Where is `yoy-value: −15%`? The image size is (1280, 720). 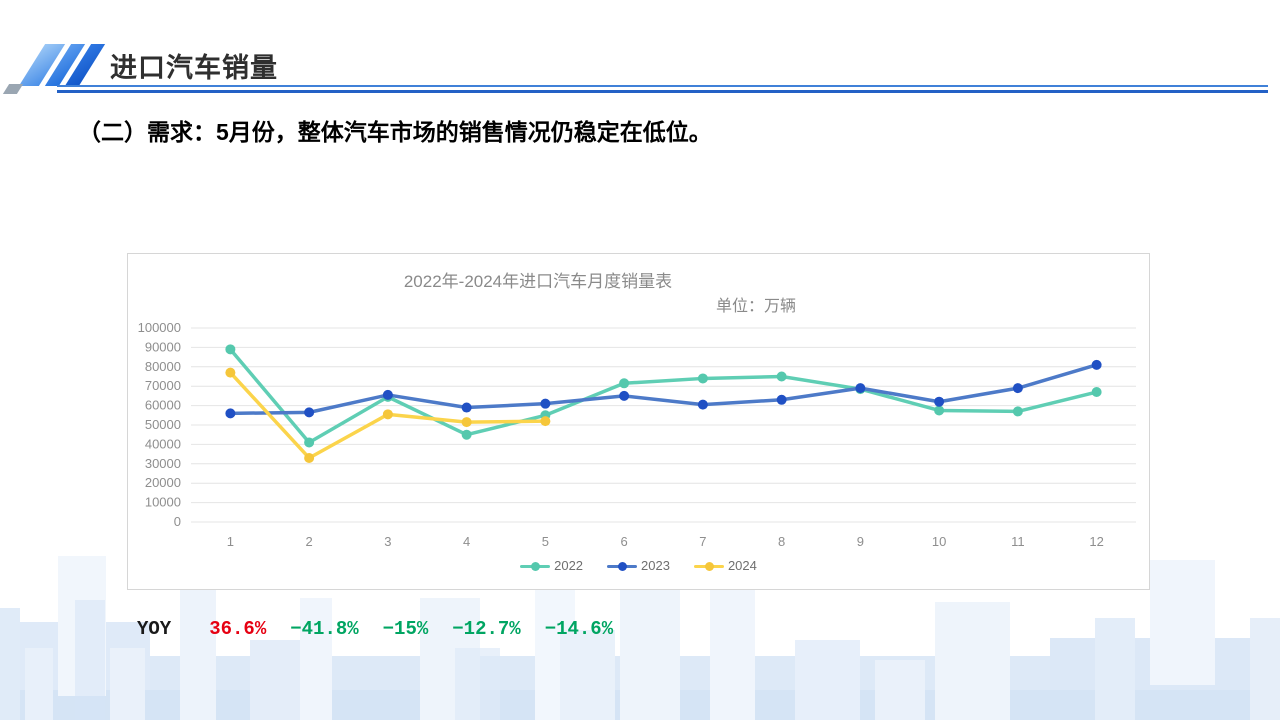
yoy-value: −15% is located at coordinates (405, 629).